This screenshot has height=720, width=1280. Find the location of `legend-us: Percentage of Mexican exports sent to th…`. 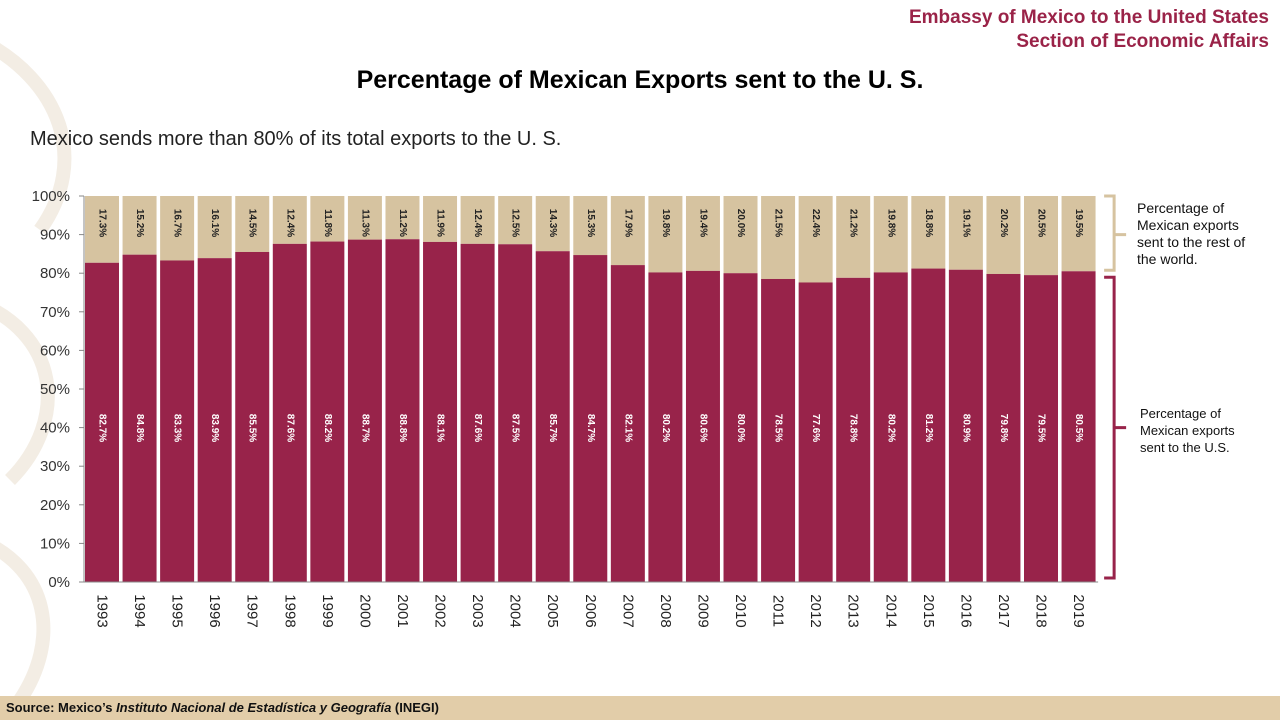

legend-us: Percentage of Mexican exports sent to th… is located at coordinates (1187, 430).